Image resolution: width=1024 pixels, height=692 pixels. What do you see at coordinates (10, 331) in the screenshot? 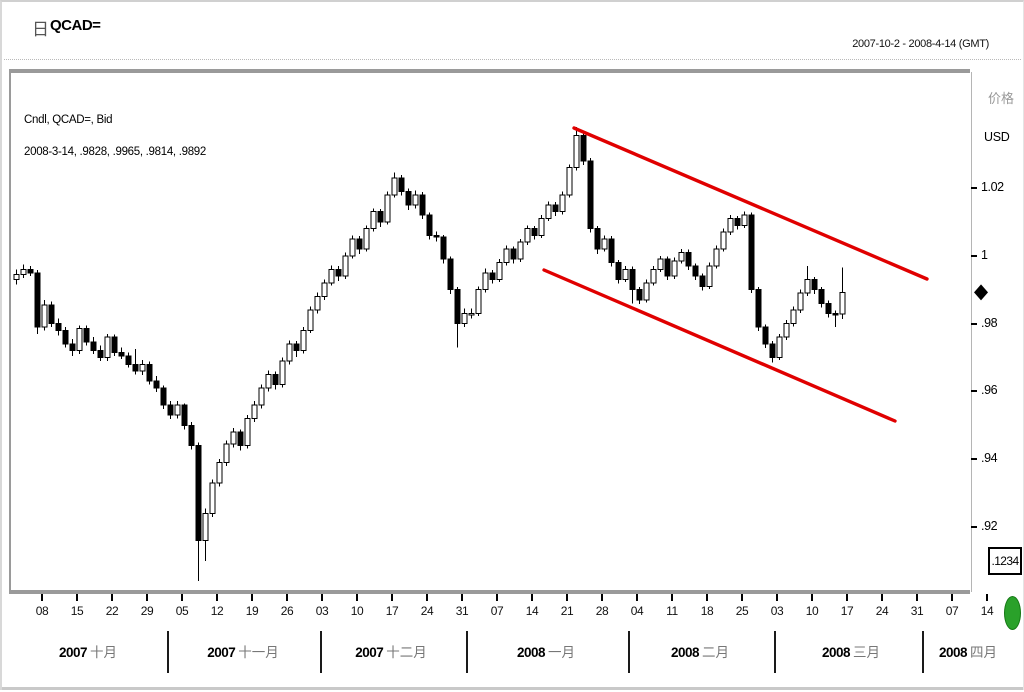
I see `plot-frame-left` at bounding box center [10, 331].